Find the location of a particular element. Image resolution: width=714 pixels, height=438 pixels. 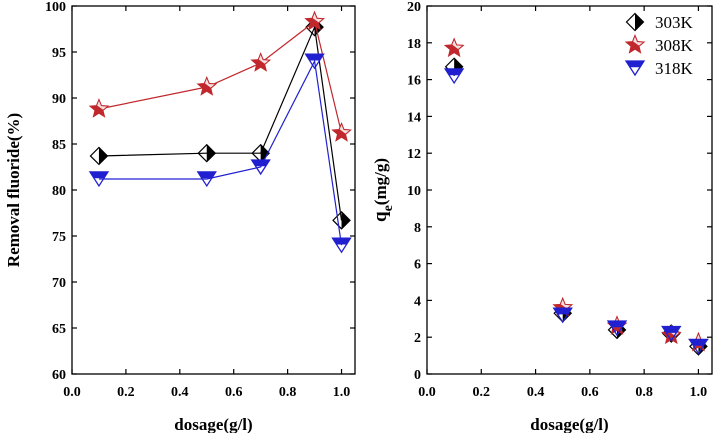

y-tick-label: 18 is located at coordinates (414, 44).